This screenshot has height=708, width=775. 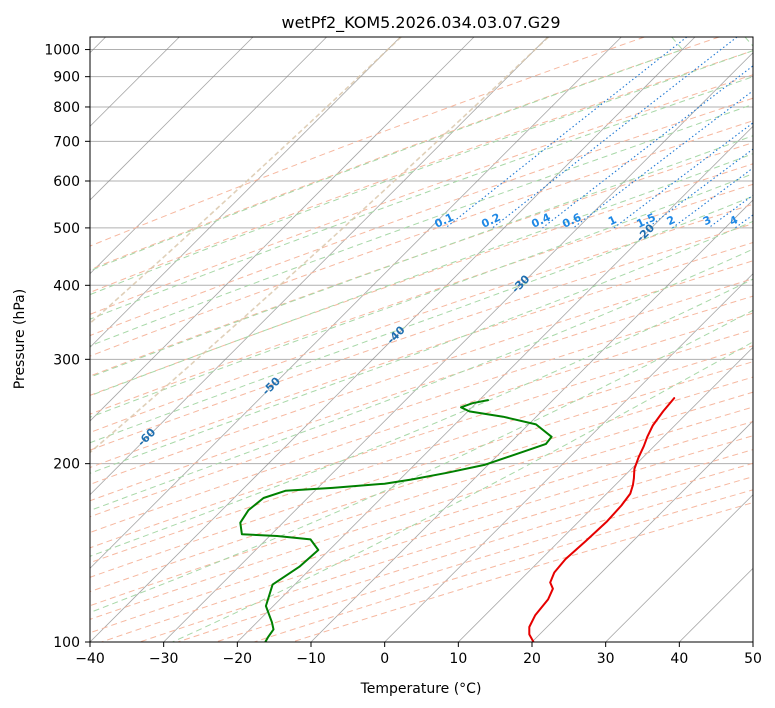 What do you see at coordinates (420, 23) in the screenshot?
I see `chart-title: wetPf2_KOM5.2026.034.03.07.G29` at bounding box center [420, 23].